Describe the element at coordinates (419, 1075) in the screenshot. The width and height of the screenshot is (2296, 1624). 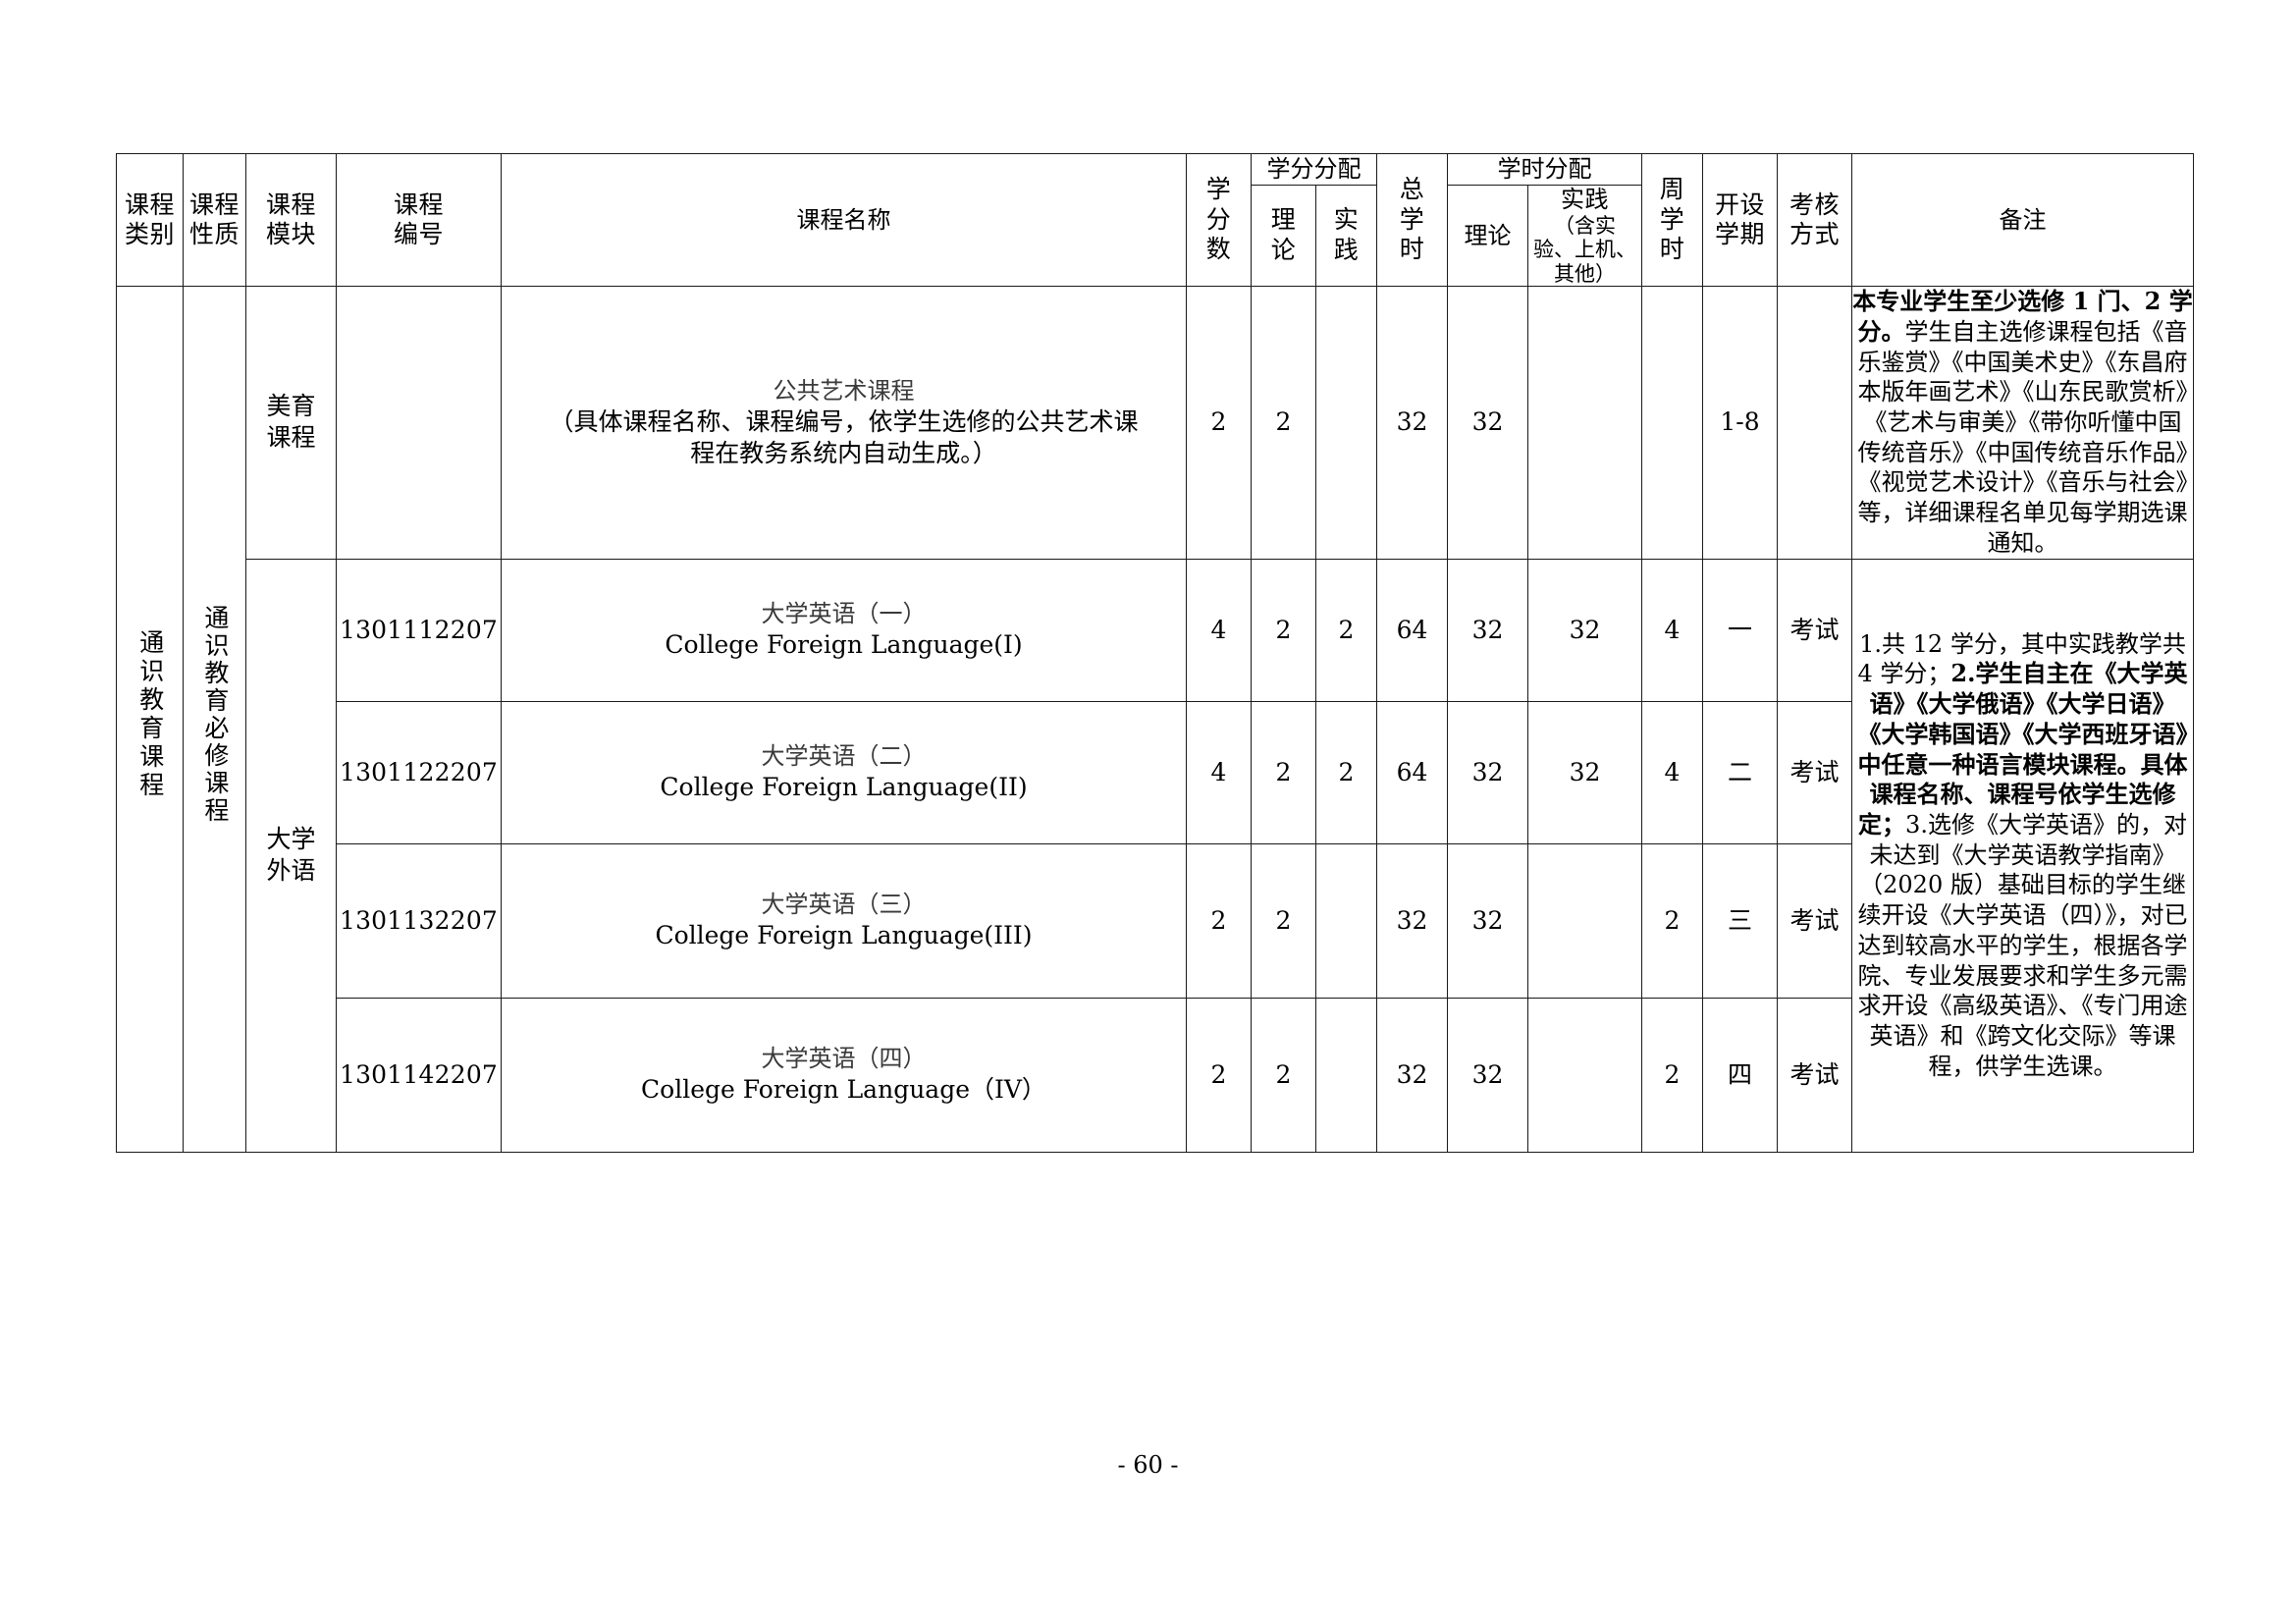
I see `cell-course-code: 1301142207` at that location.